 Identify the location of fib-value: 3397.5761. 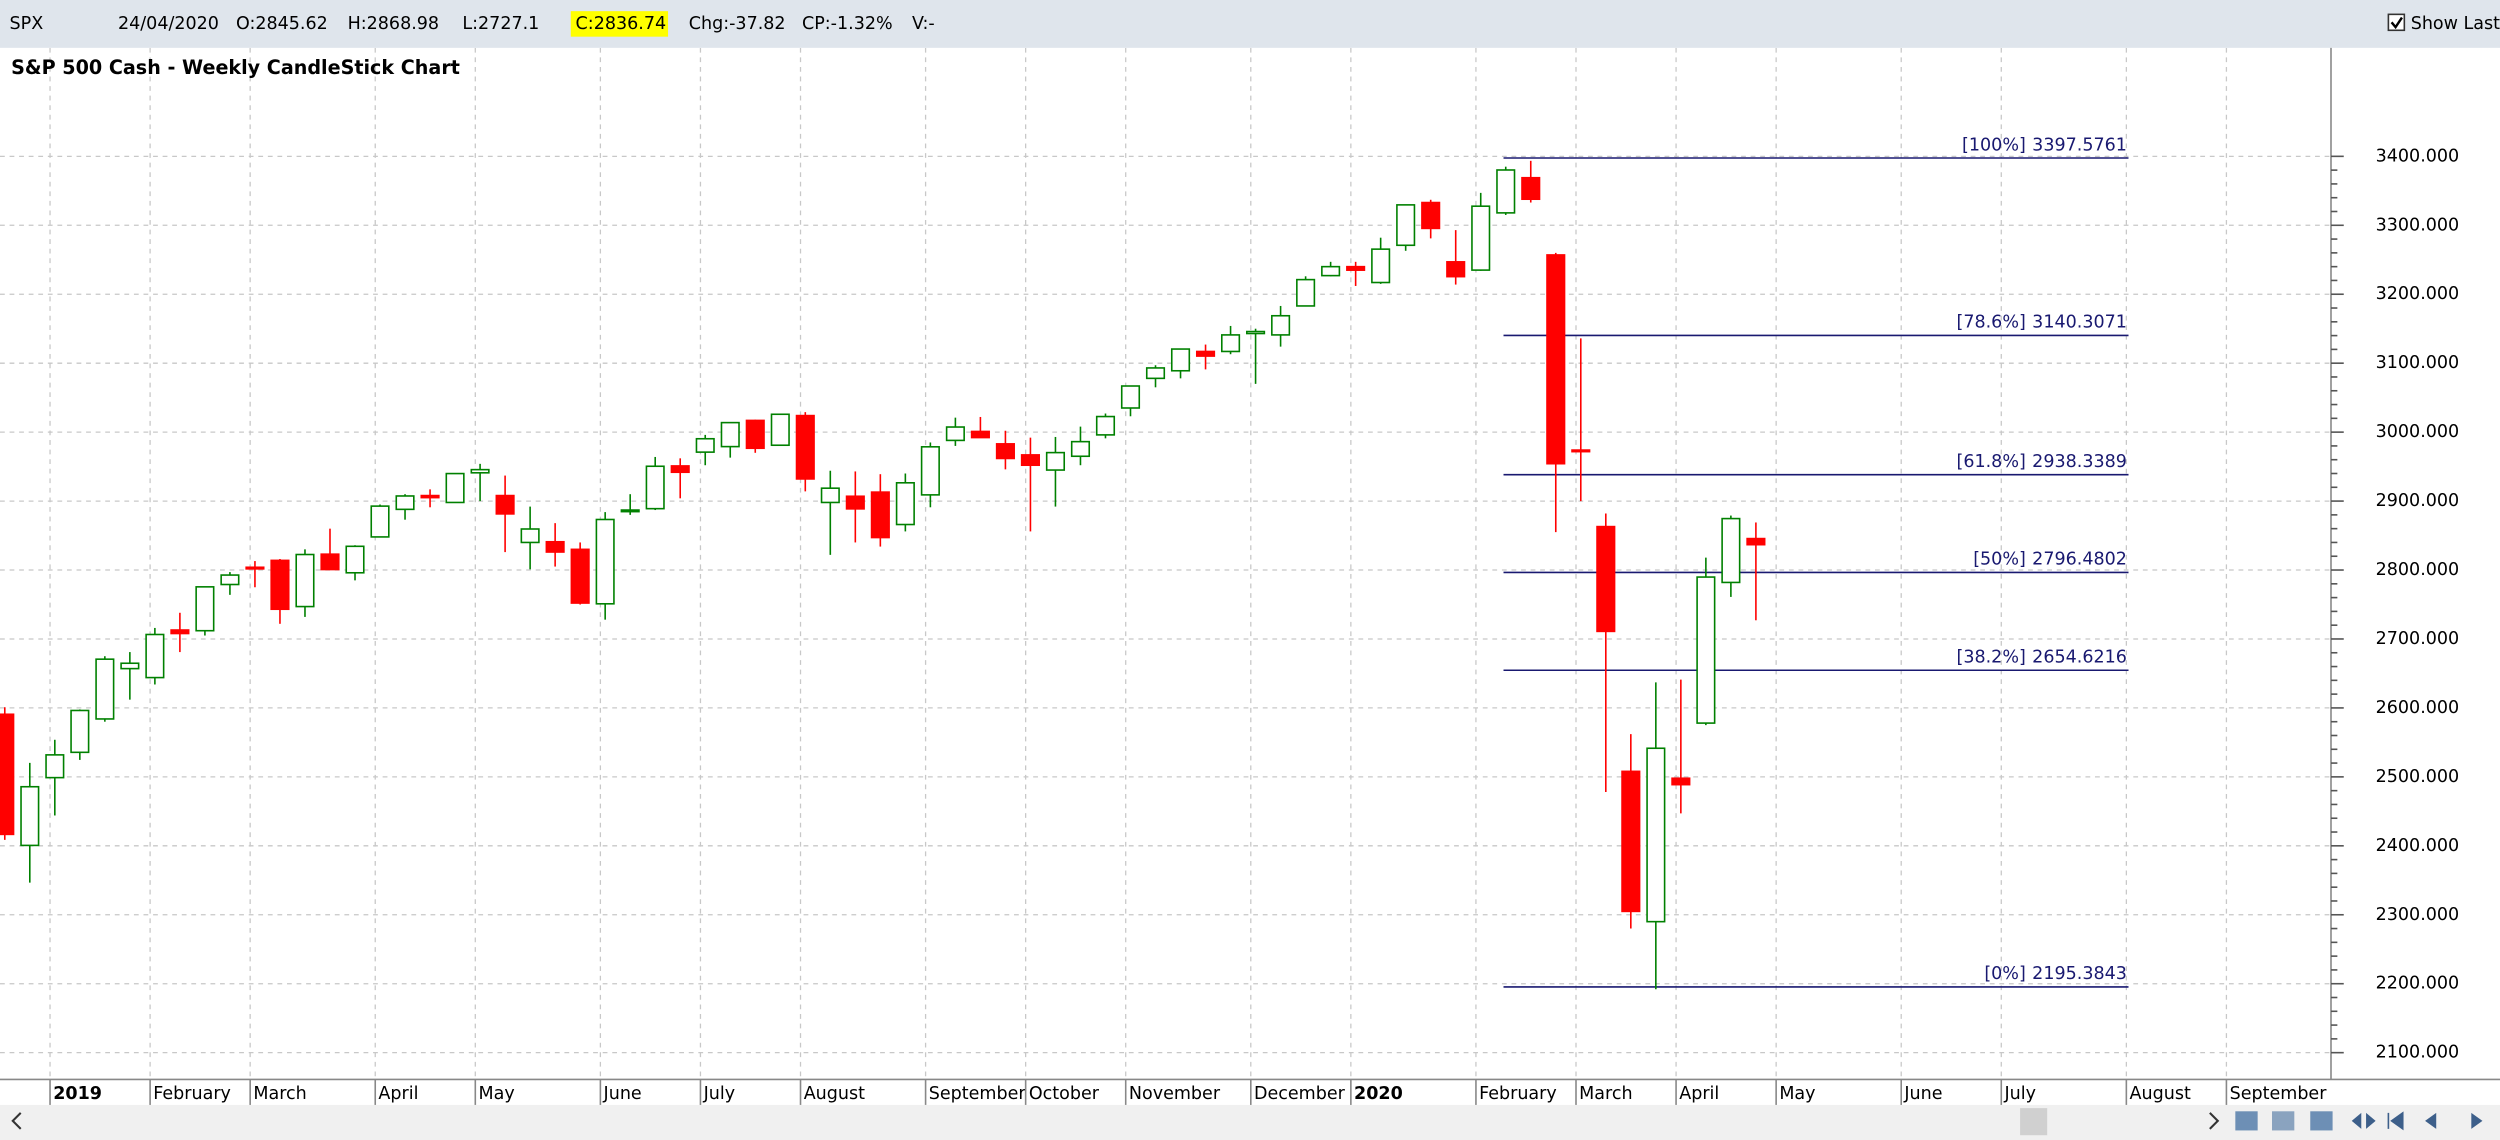
(2079, 145).